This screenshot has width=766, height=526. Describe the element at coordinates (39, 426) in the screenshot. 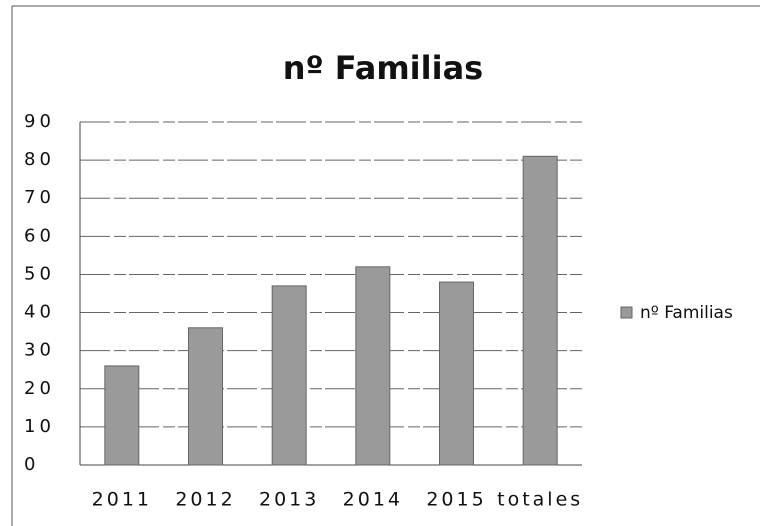

I see `y-tick-label: 10` at that location.